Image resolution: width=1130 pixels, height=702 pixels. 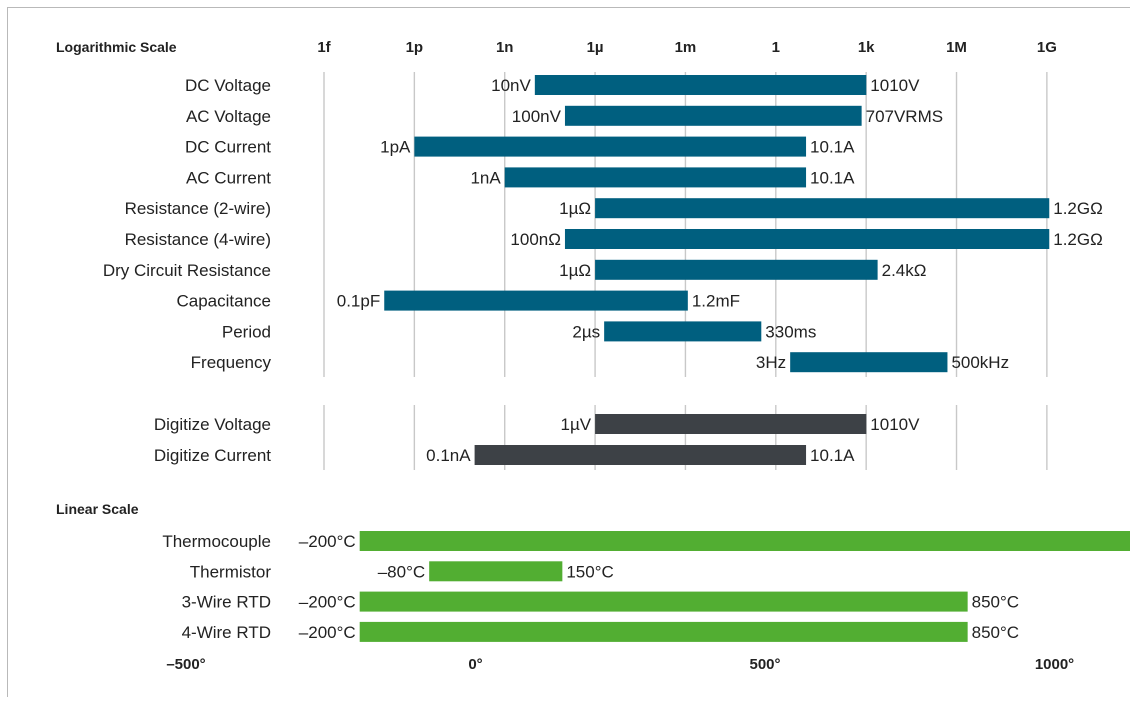 I want to click on log-scale-title: Logarithmic Scale, so click(x=116, y=47).